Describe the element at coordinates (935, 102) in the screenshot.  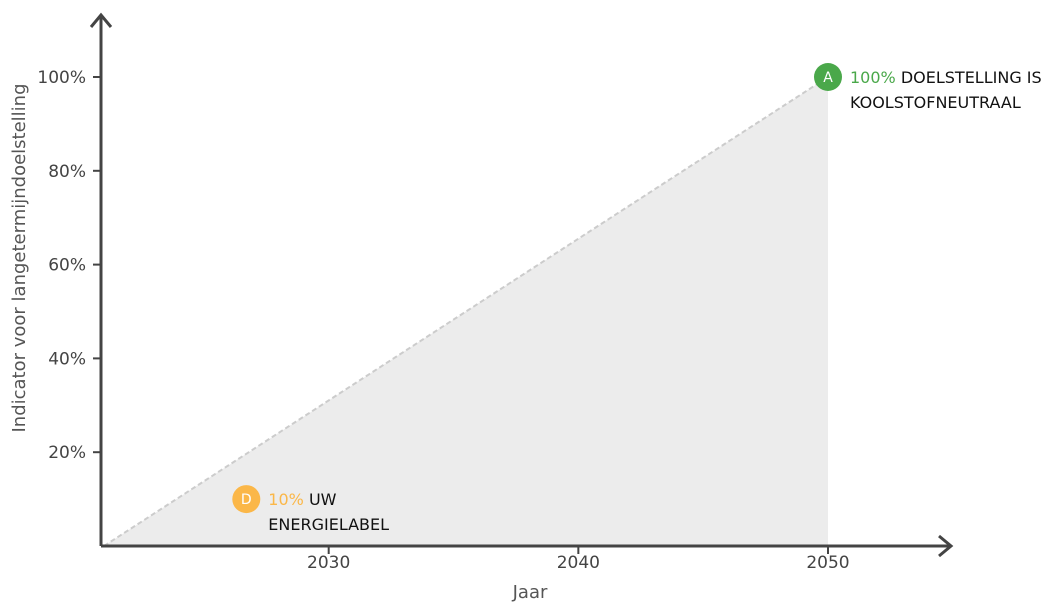
I see `point-label-line: KOOLSTOFNEUTRAAL` at that location.